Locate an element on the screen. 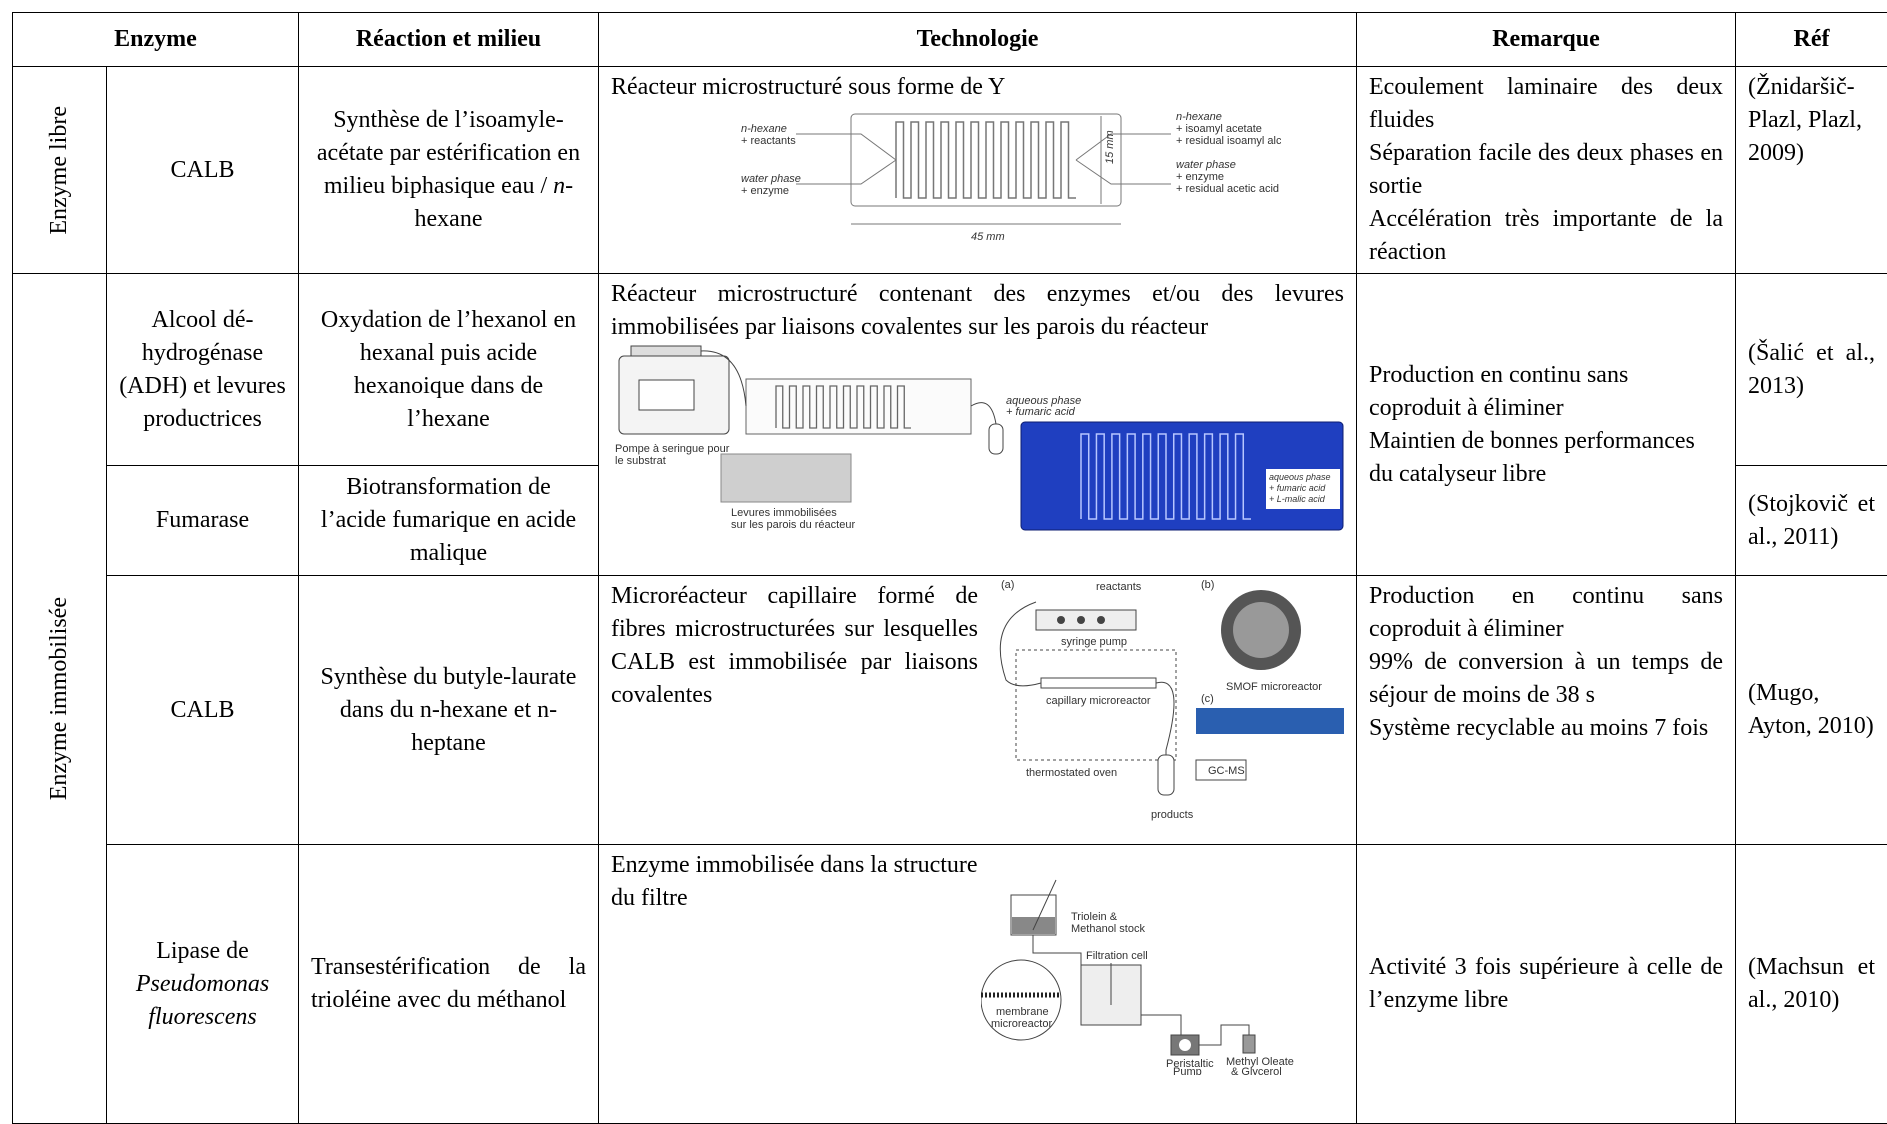 The height and width of the screenshot is (1124, 1887). figure-label: + residual isoamyl alcohol is located at coordinates (1228, 141).